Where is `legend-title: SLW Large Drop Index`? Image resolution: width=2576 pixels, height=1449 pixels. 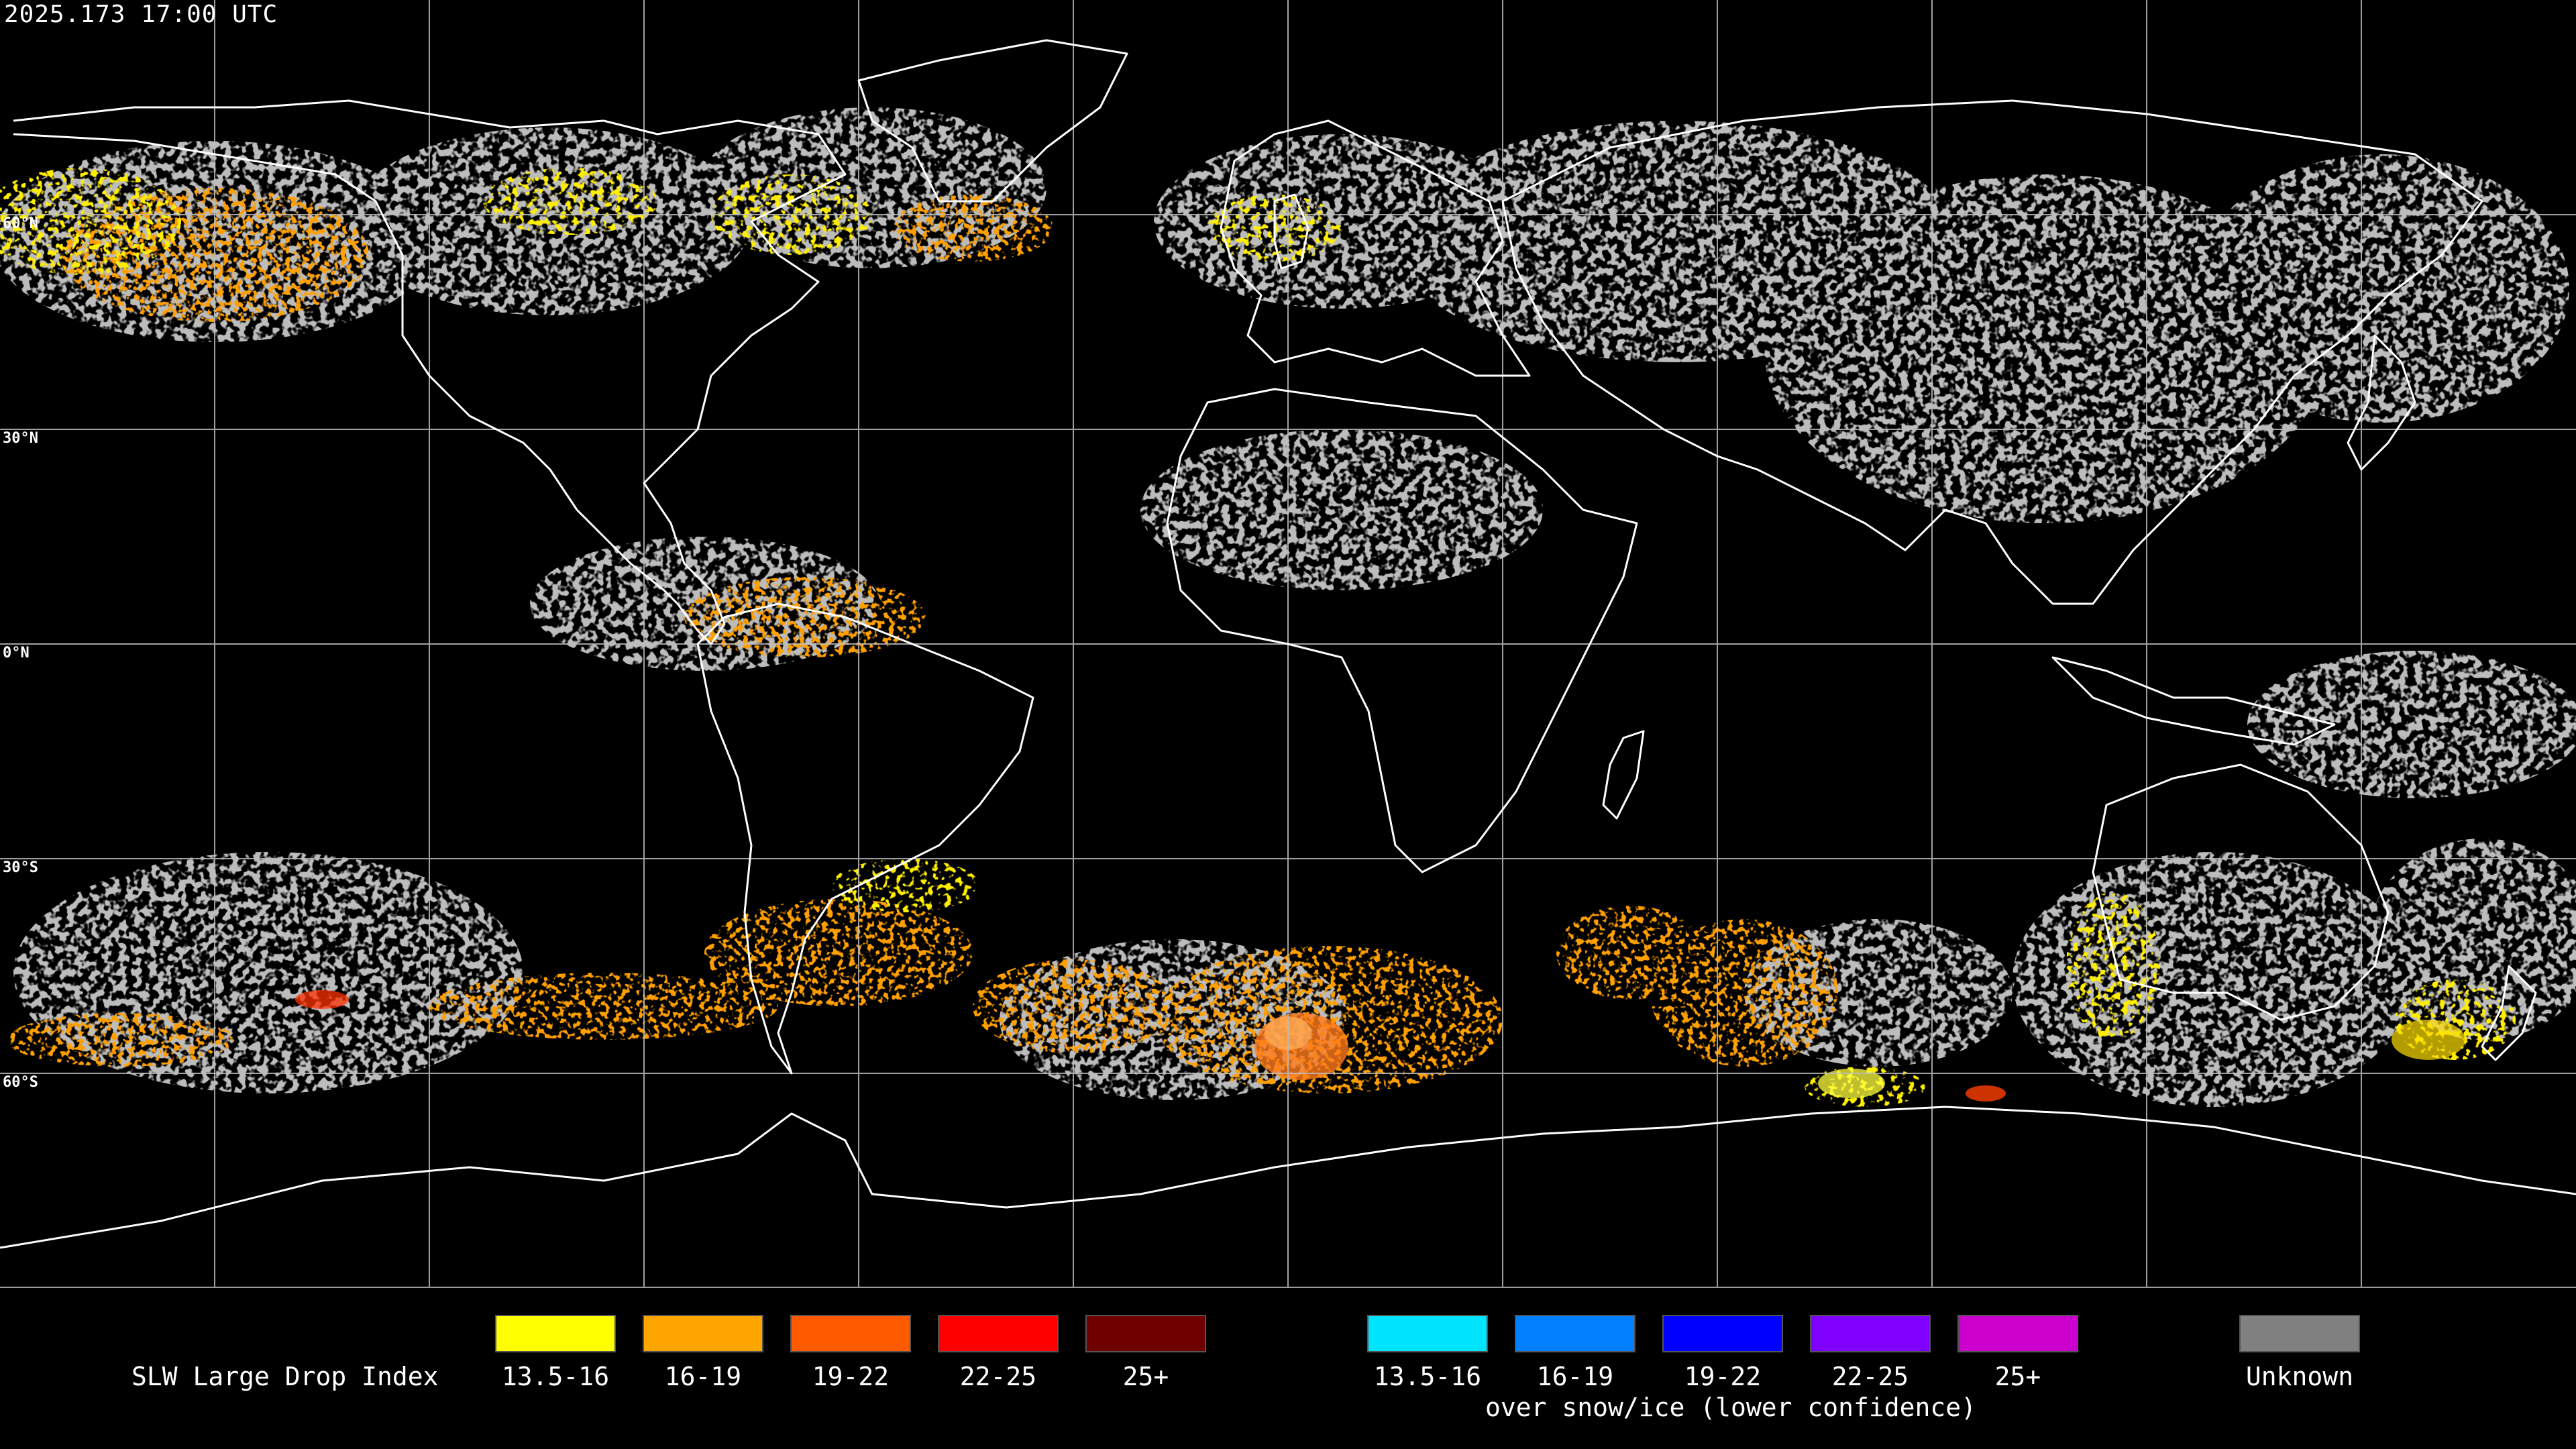
legend-title: SLW Large Drop Index is located at coordinates (285, 1376).